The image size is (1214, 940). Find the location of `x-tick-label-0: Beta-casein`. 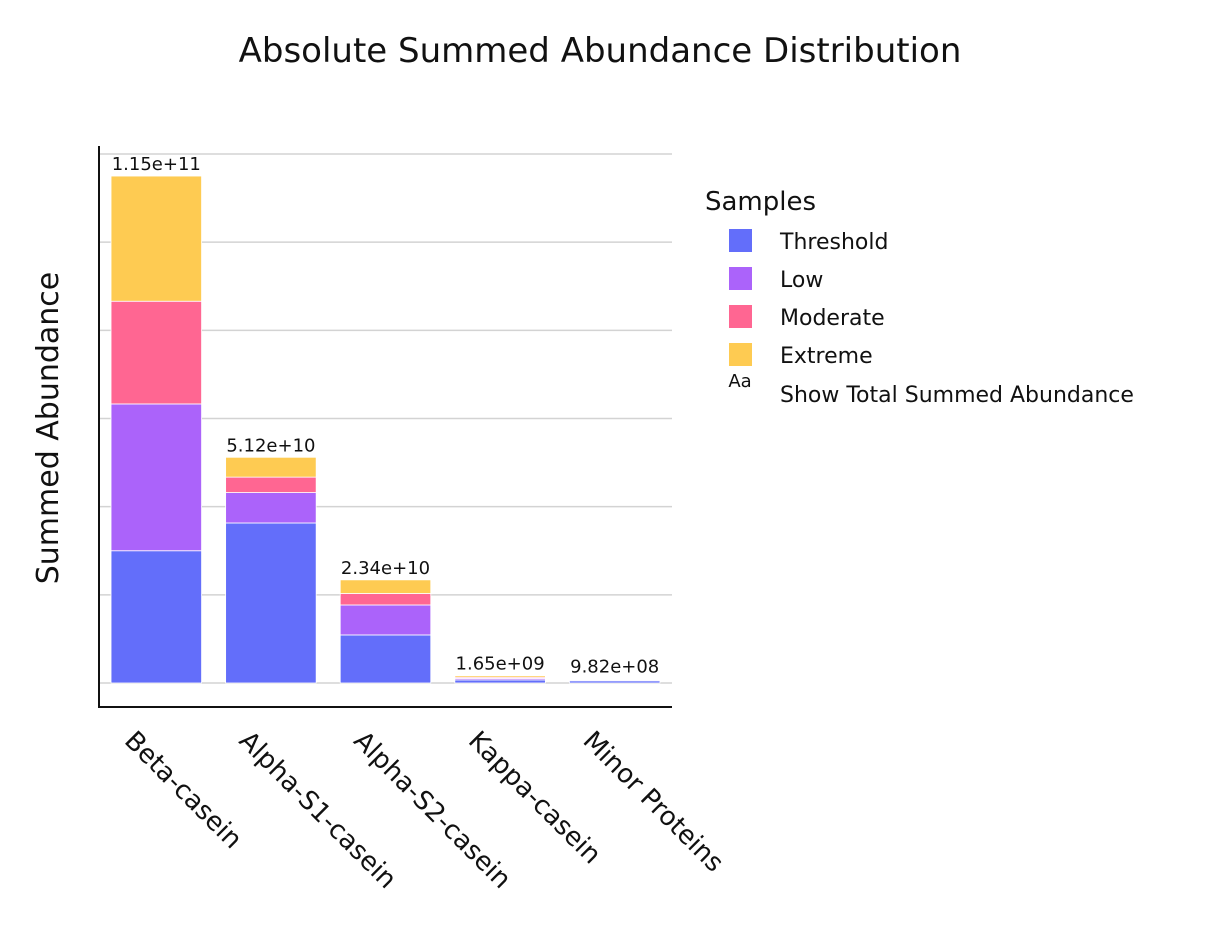

x-tick-label-0: Beta-casein is located at coordinates (182, 790).